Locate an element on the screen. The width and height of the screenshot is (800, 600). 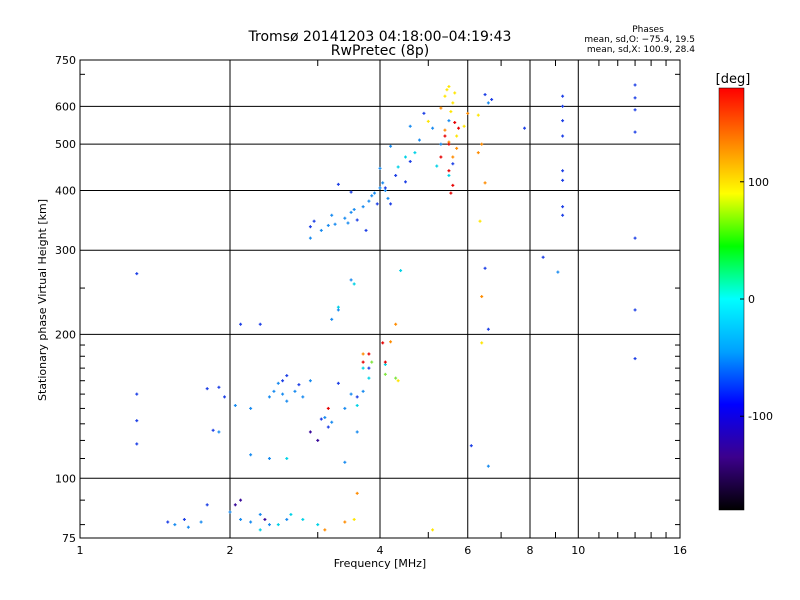
y-tick-label: 500 is located at coordinates (65, 144).